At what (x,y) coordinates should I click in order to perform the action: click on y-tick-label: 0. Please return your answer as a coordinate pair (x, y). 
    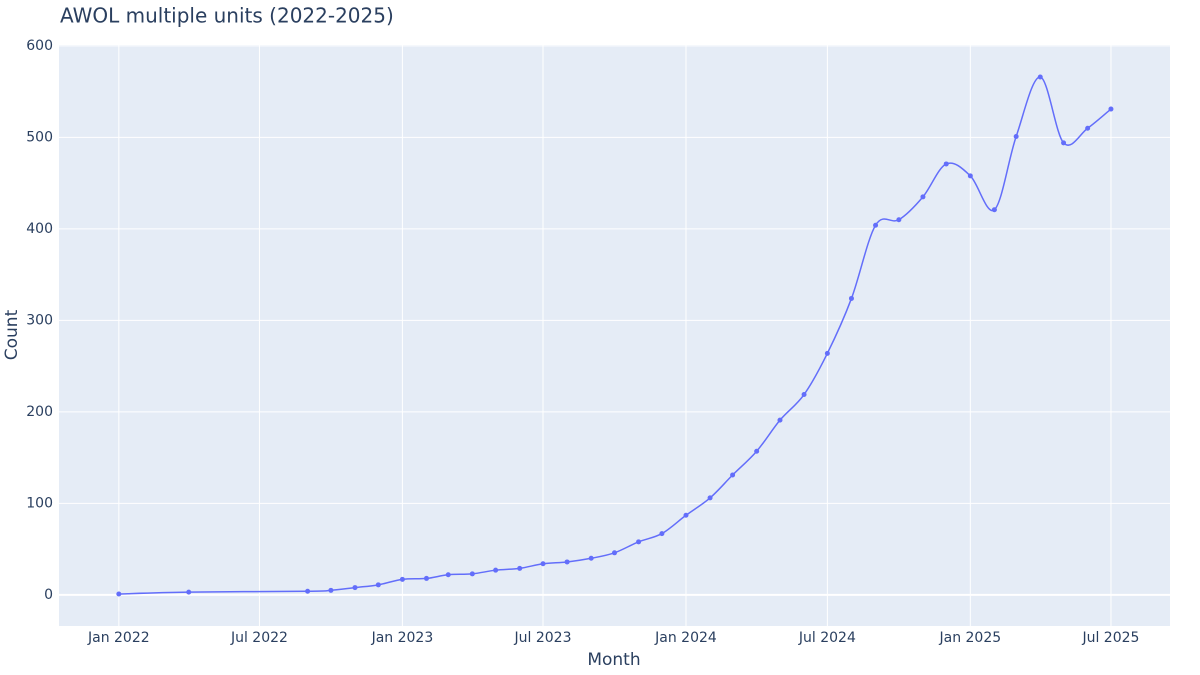
    Looking at the image, I should click on (48, 595).